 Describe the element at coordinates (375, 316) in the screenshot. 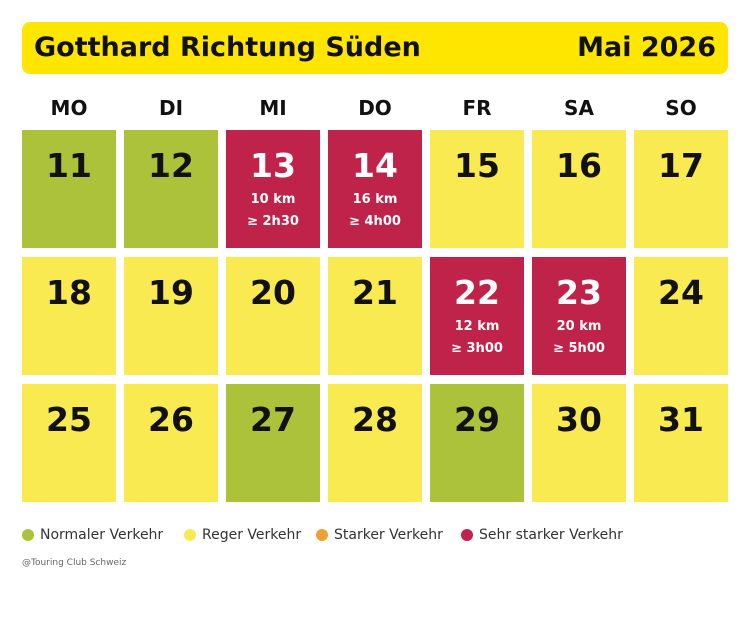

I see `day-cell: 21` at that location.